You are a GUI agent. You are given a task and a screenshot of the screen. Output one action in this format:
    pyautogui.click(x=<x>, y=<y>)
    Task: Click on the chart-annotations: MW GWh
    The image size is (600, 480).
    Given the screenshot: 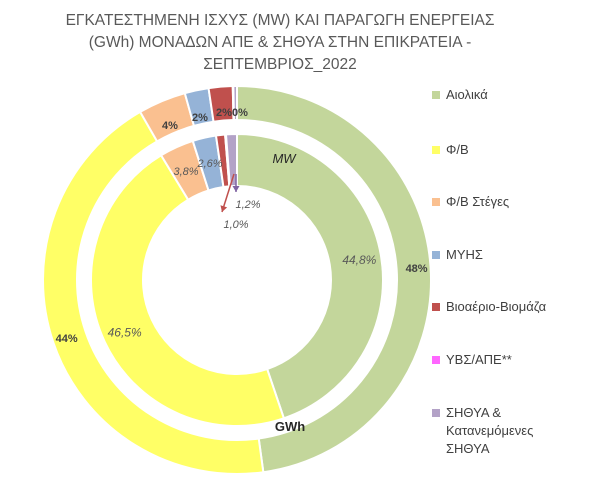 What is the action you would take?
    pyautogui.click(x=262, y=292)
    